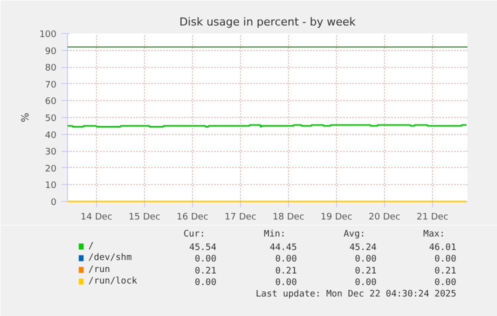 The width and height of the screenshot is (497, 316). I want to click on y-axis-title: %, so click(26, 117).